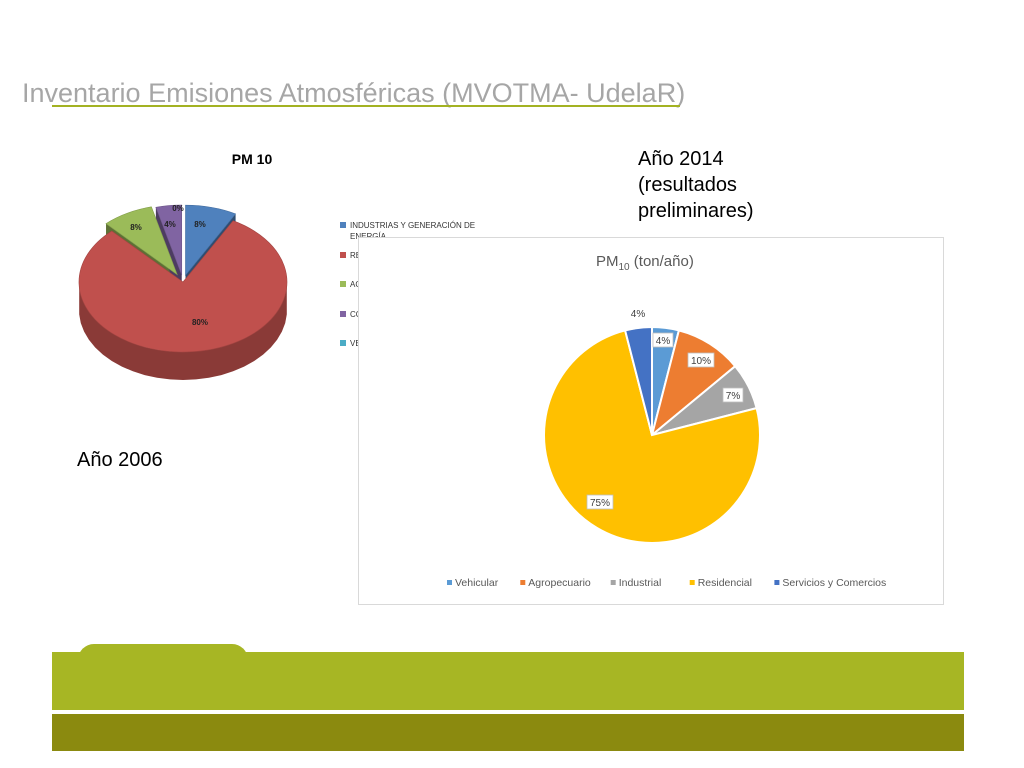 Image resolution: width=1024 pixels, height=768 pixels. Describe the element at coordinates (508, 732) in the screenshot. I see `footer-band-dark` at that location.